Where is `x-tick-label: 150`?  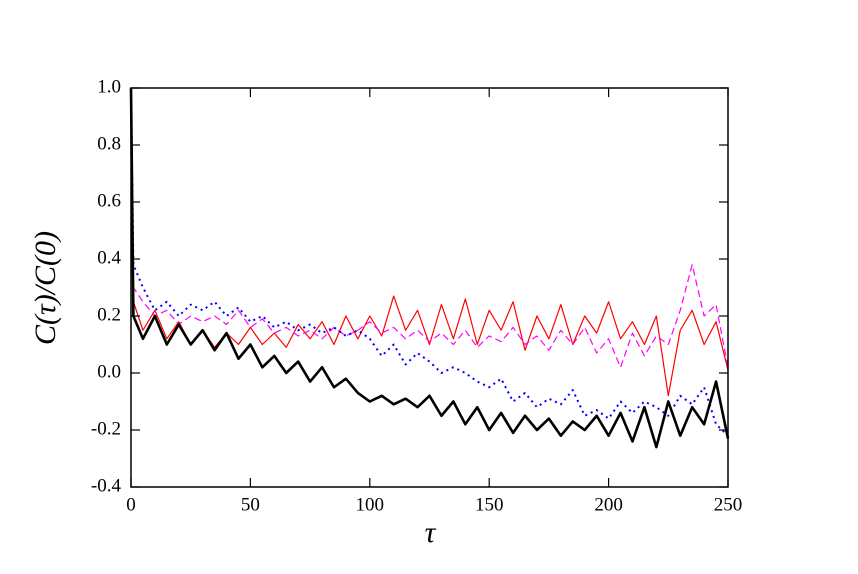 x-tick-label: 150 is located at coordinates (489, 504).